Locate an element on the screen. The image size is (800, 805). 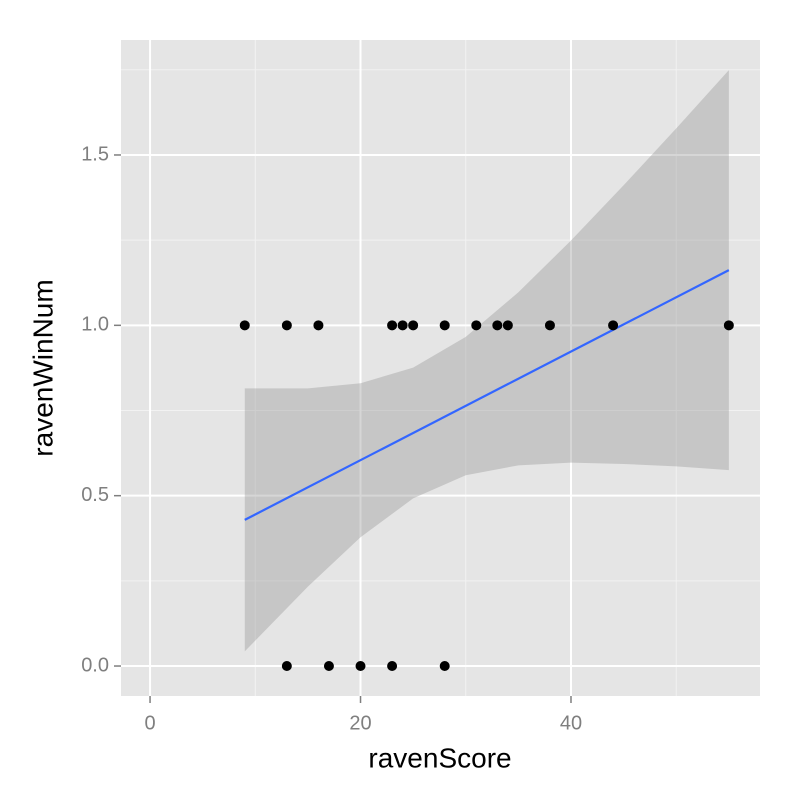
y-tick-label: 1.5 is located at coordinates (95, 154).